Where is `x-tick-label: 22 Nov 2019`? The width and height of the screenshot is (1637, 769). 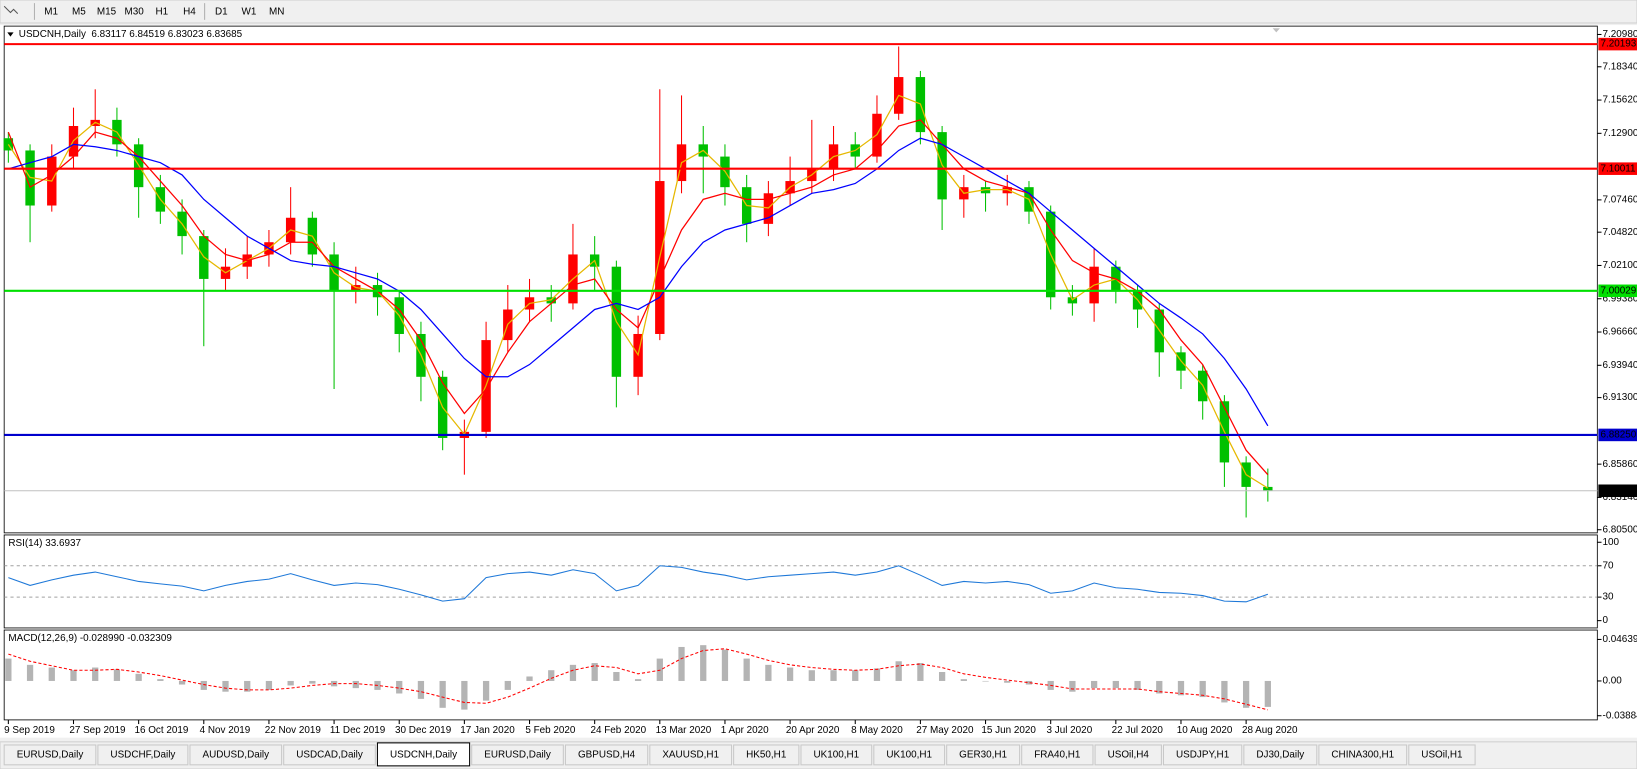 x-tick-label: 22 Nov 2019 is located at coordinates (293, 730).